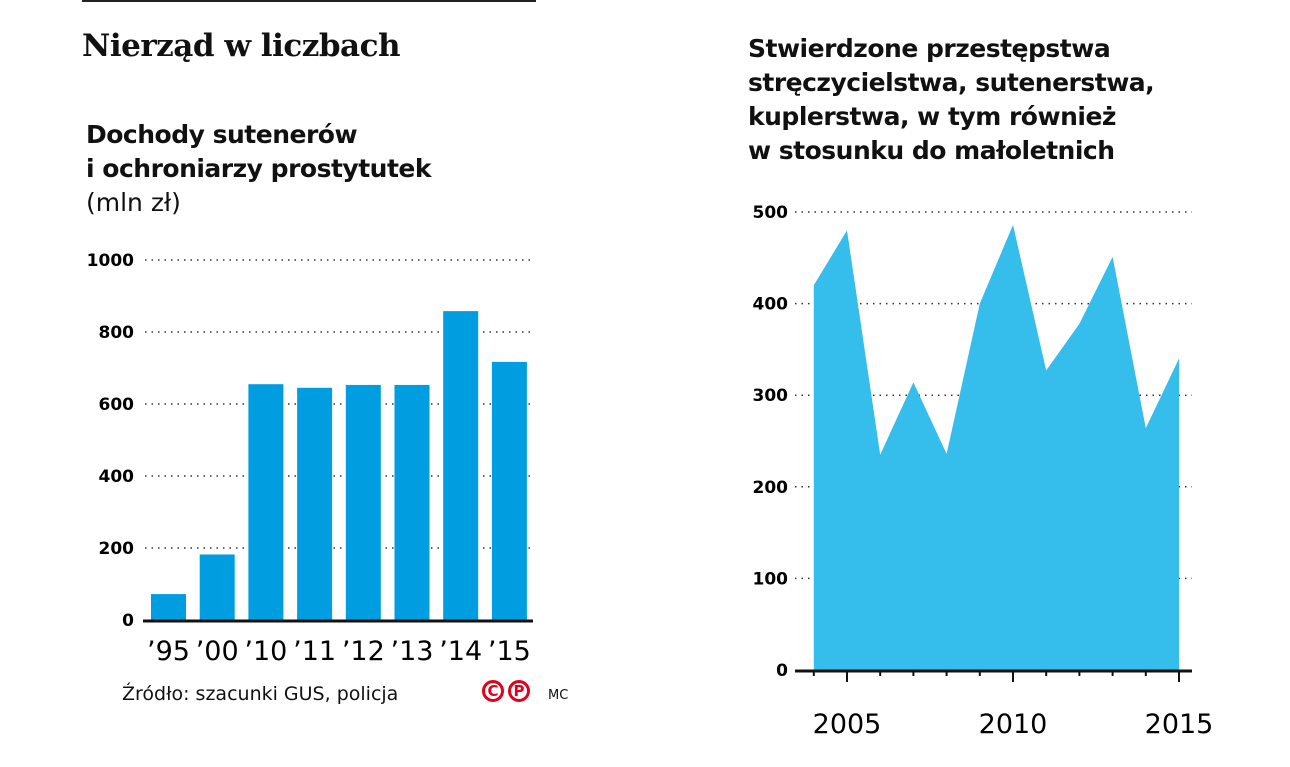 The image size is (1290, 767). I want to click on x-tick-label: ’12, so click(363, 651).